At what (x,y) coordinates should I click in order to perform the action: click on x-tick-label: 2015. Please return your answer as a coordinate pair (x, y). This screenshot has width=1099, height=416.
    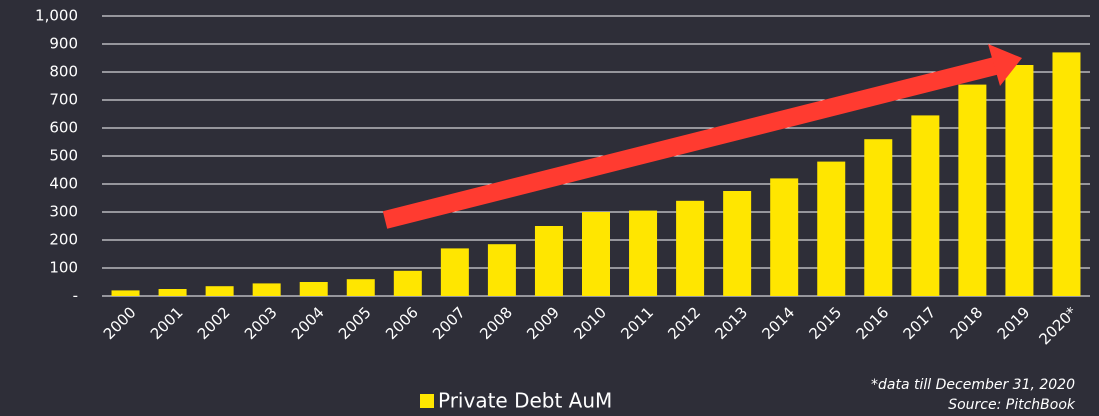
    Looking at the image, I should click on (826, 323).